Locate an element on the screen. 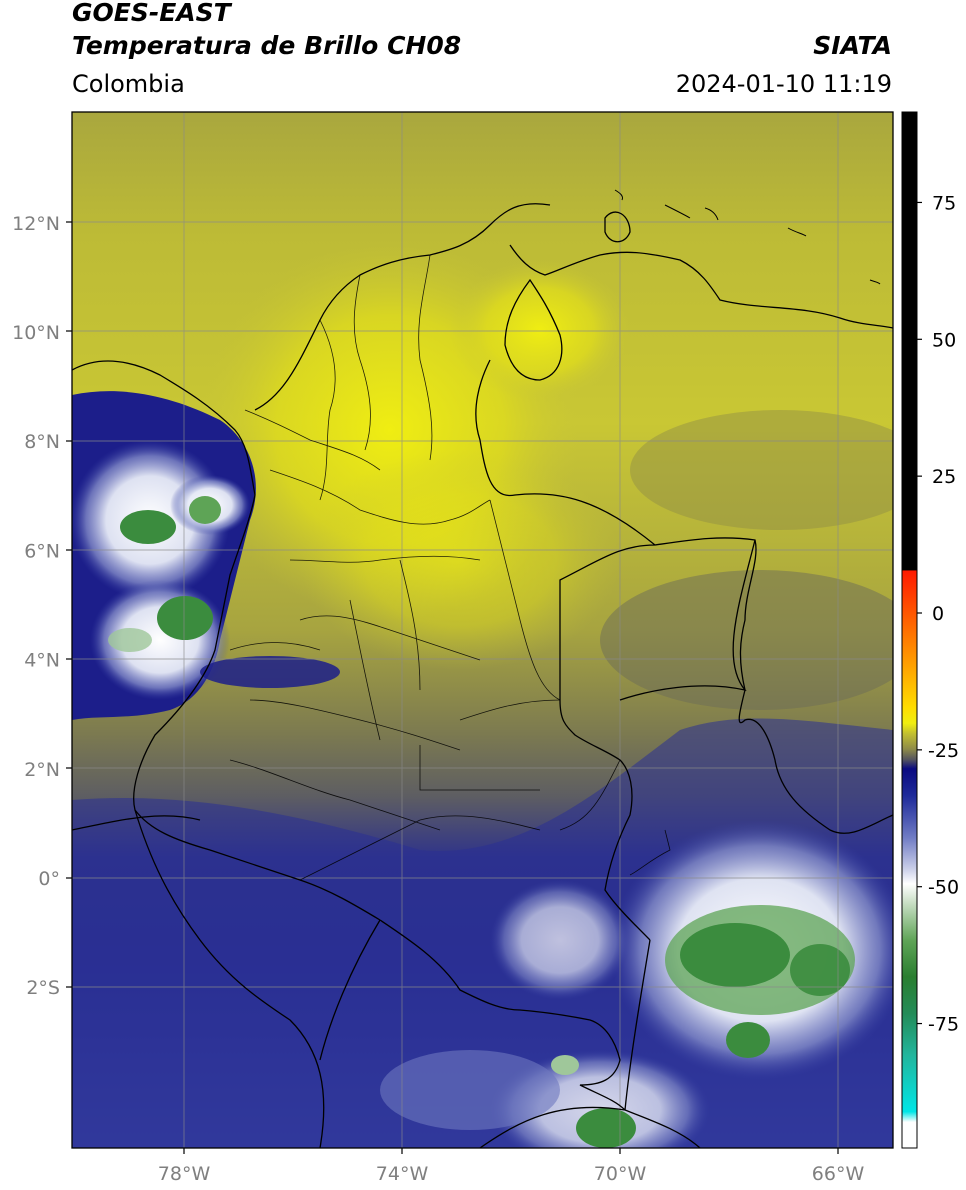  lat-label: 4°N is located at coordinates (42, 661).